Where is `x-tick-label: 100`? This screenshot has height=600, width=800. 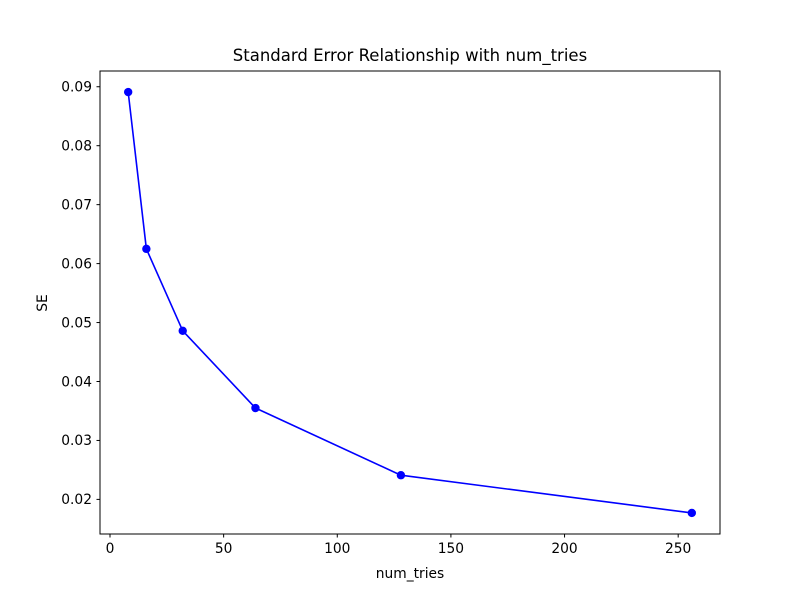 x-tick-label: 100 is located at coordinates (337, 549).